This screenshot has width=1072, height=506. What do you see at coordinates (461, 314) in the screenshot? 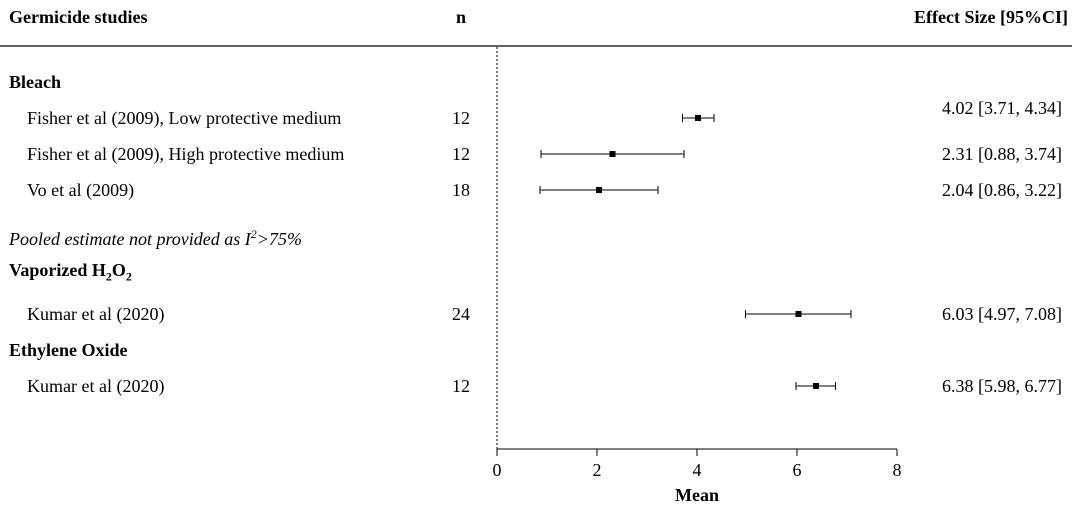
I see `study-n: 24` at bounding box center [461, 314].